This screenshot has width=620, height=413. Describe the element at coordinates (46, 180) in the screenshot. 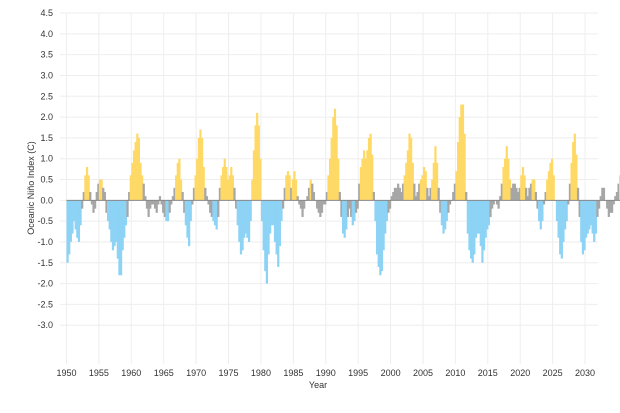

I see `y-tick-label: 0.5` at that location.